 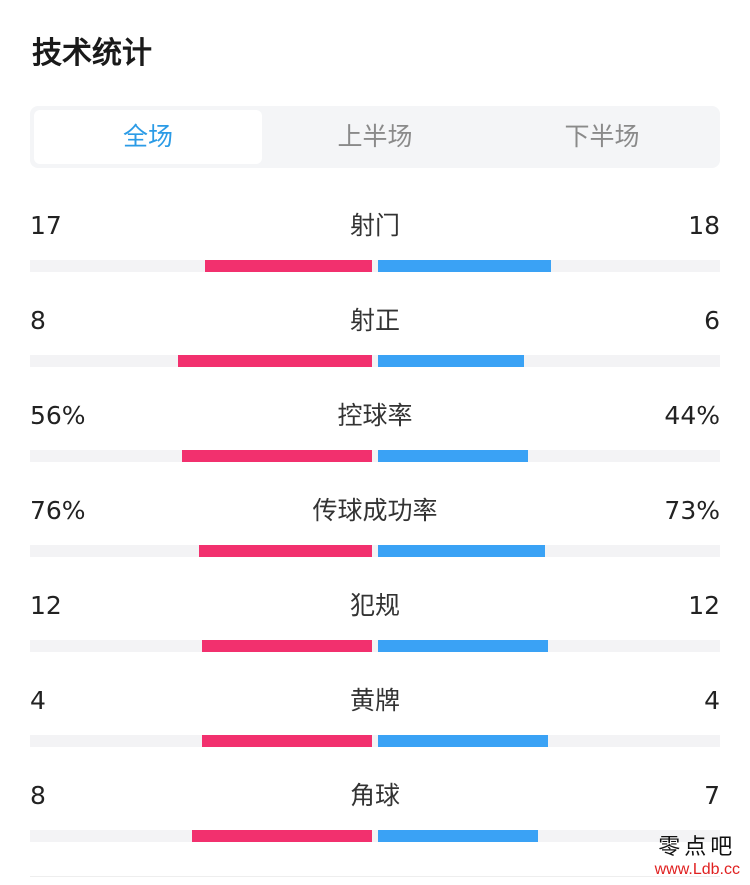 What do you see at coordinates (374, 320) in the screenshot?
I see `stat-label: 射正` at bounding box center [374, 320].